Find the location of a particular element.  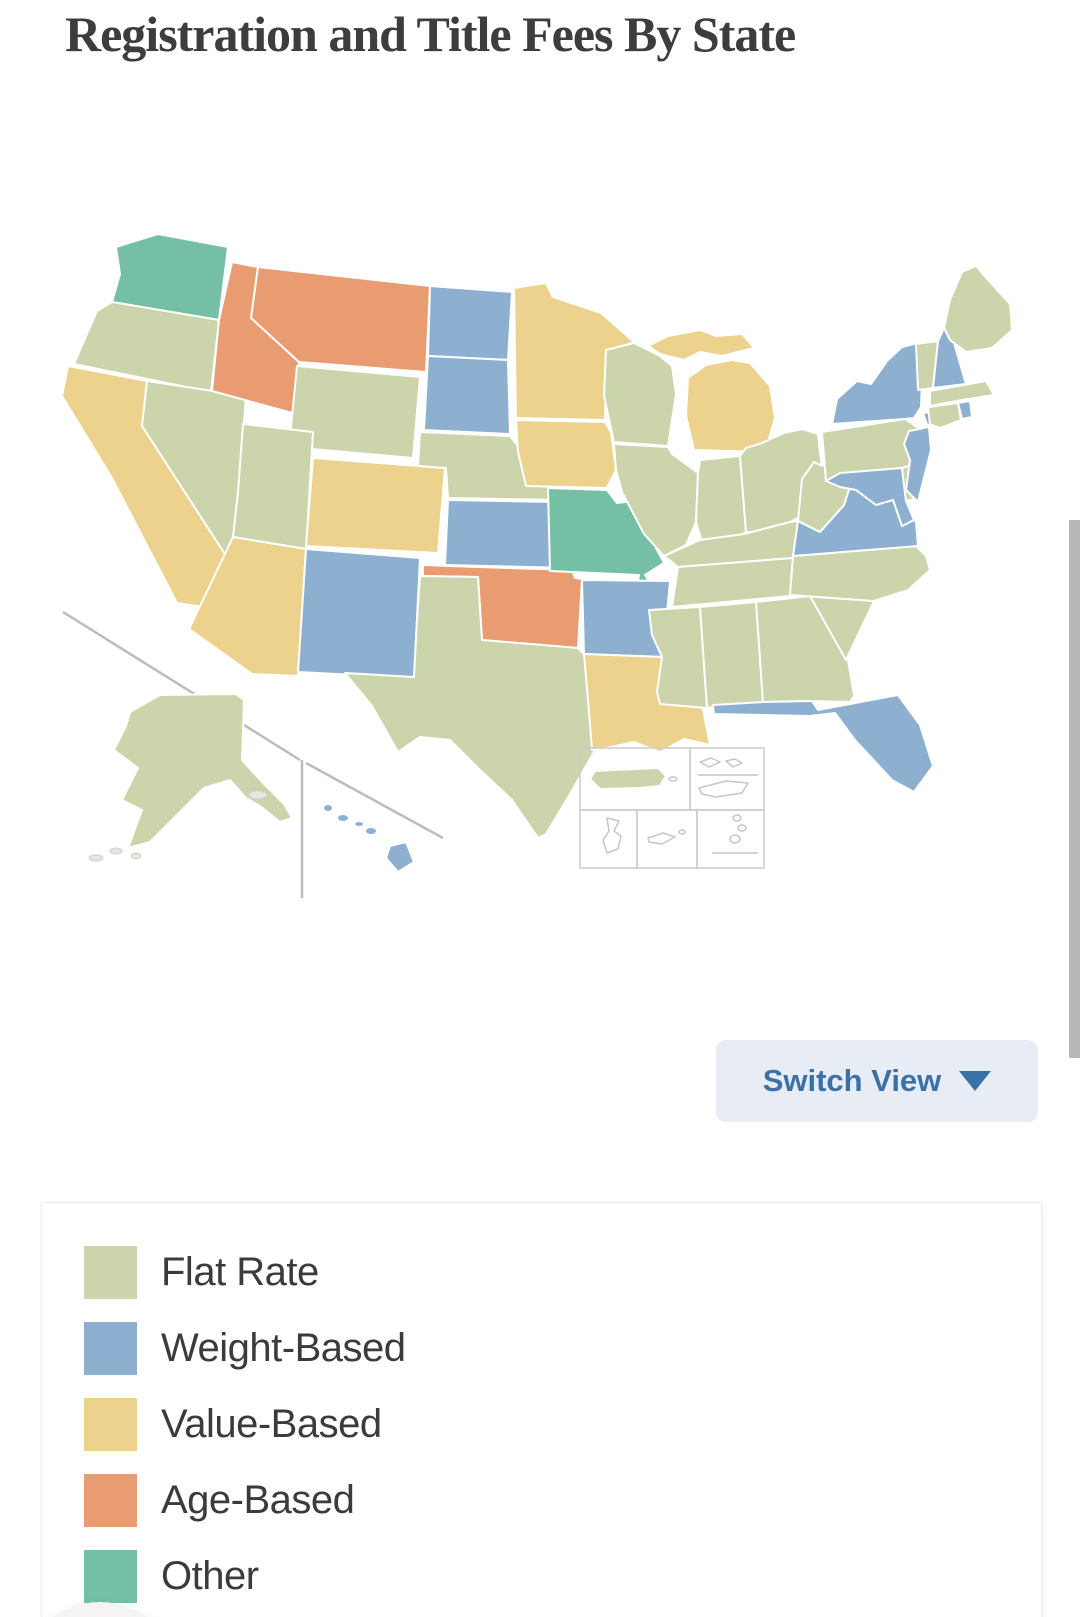

state-maryland is located at coordinates (870, 497).